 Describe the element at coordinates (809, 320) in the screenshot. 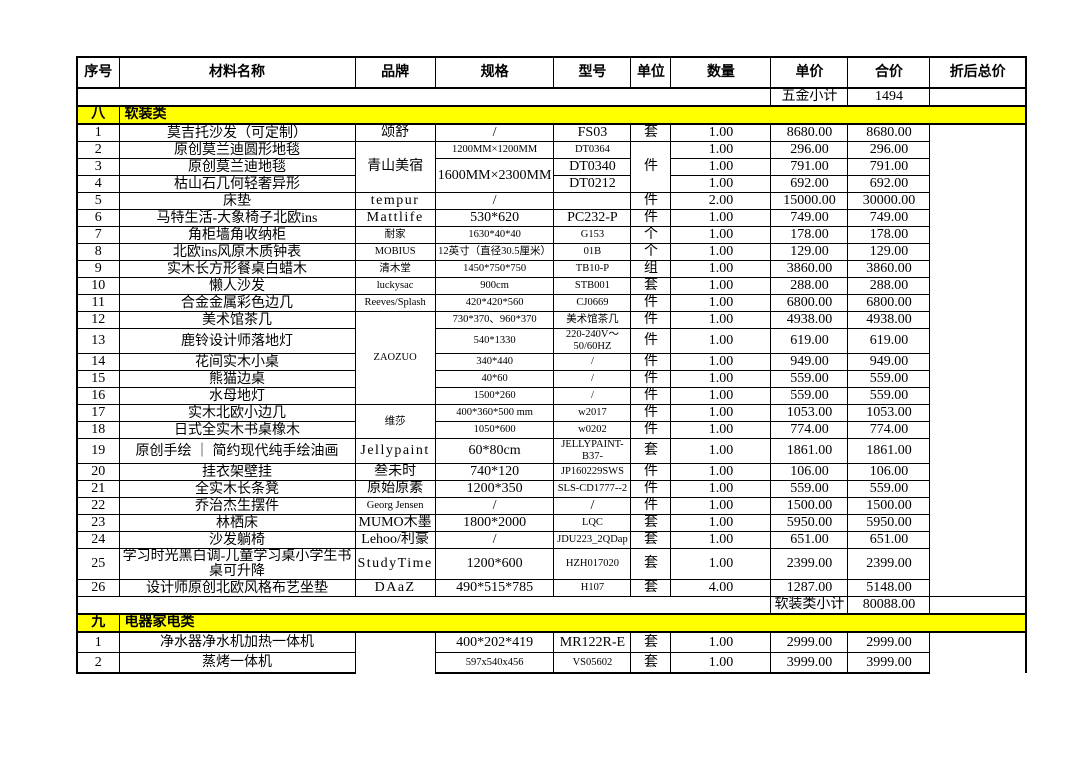

I see `cell-unit-price: 4938.00` at that location.